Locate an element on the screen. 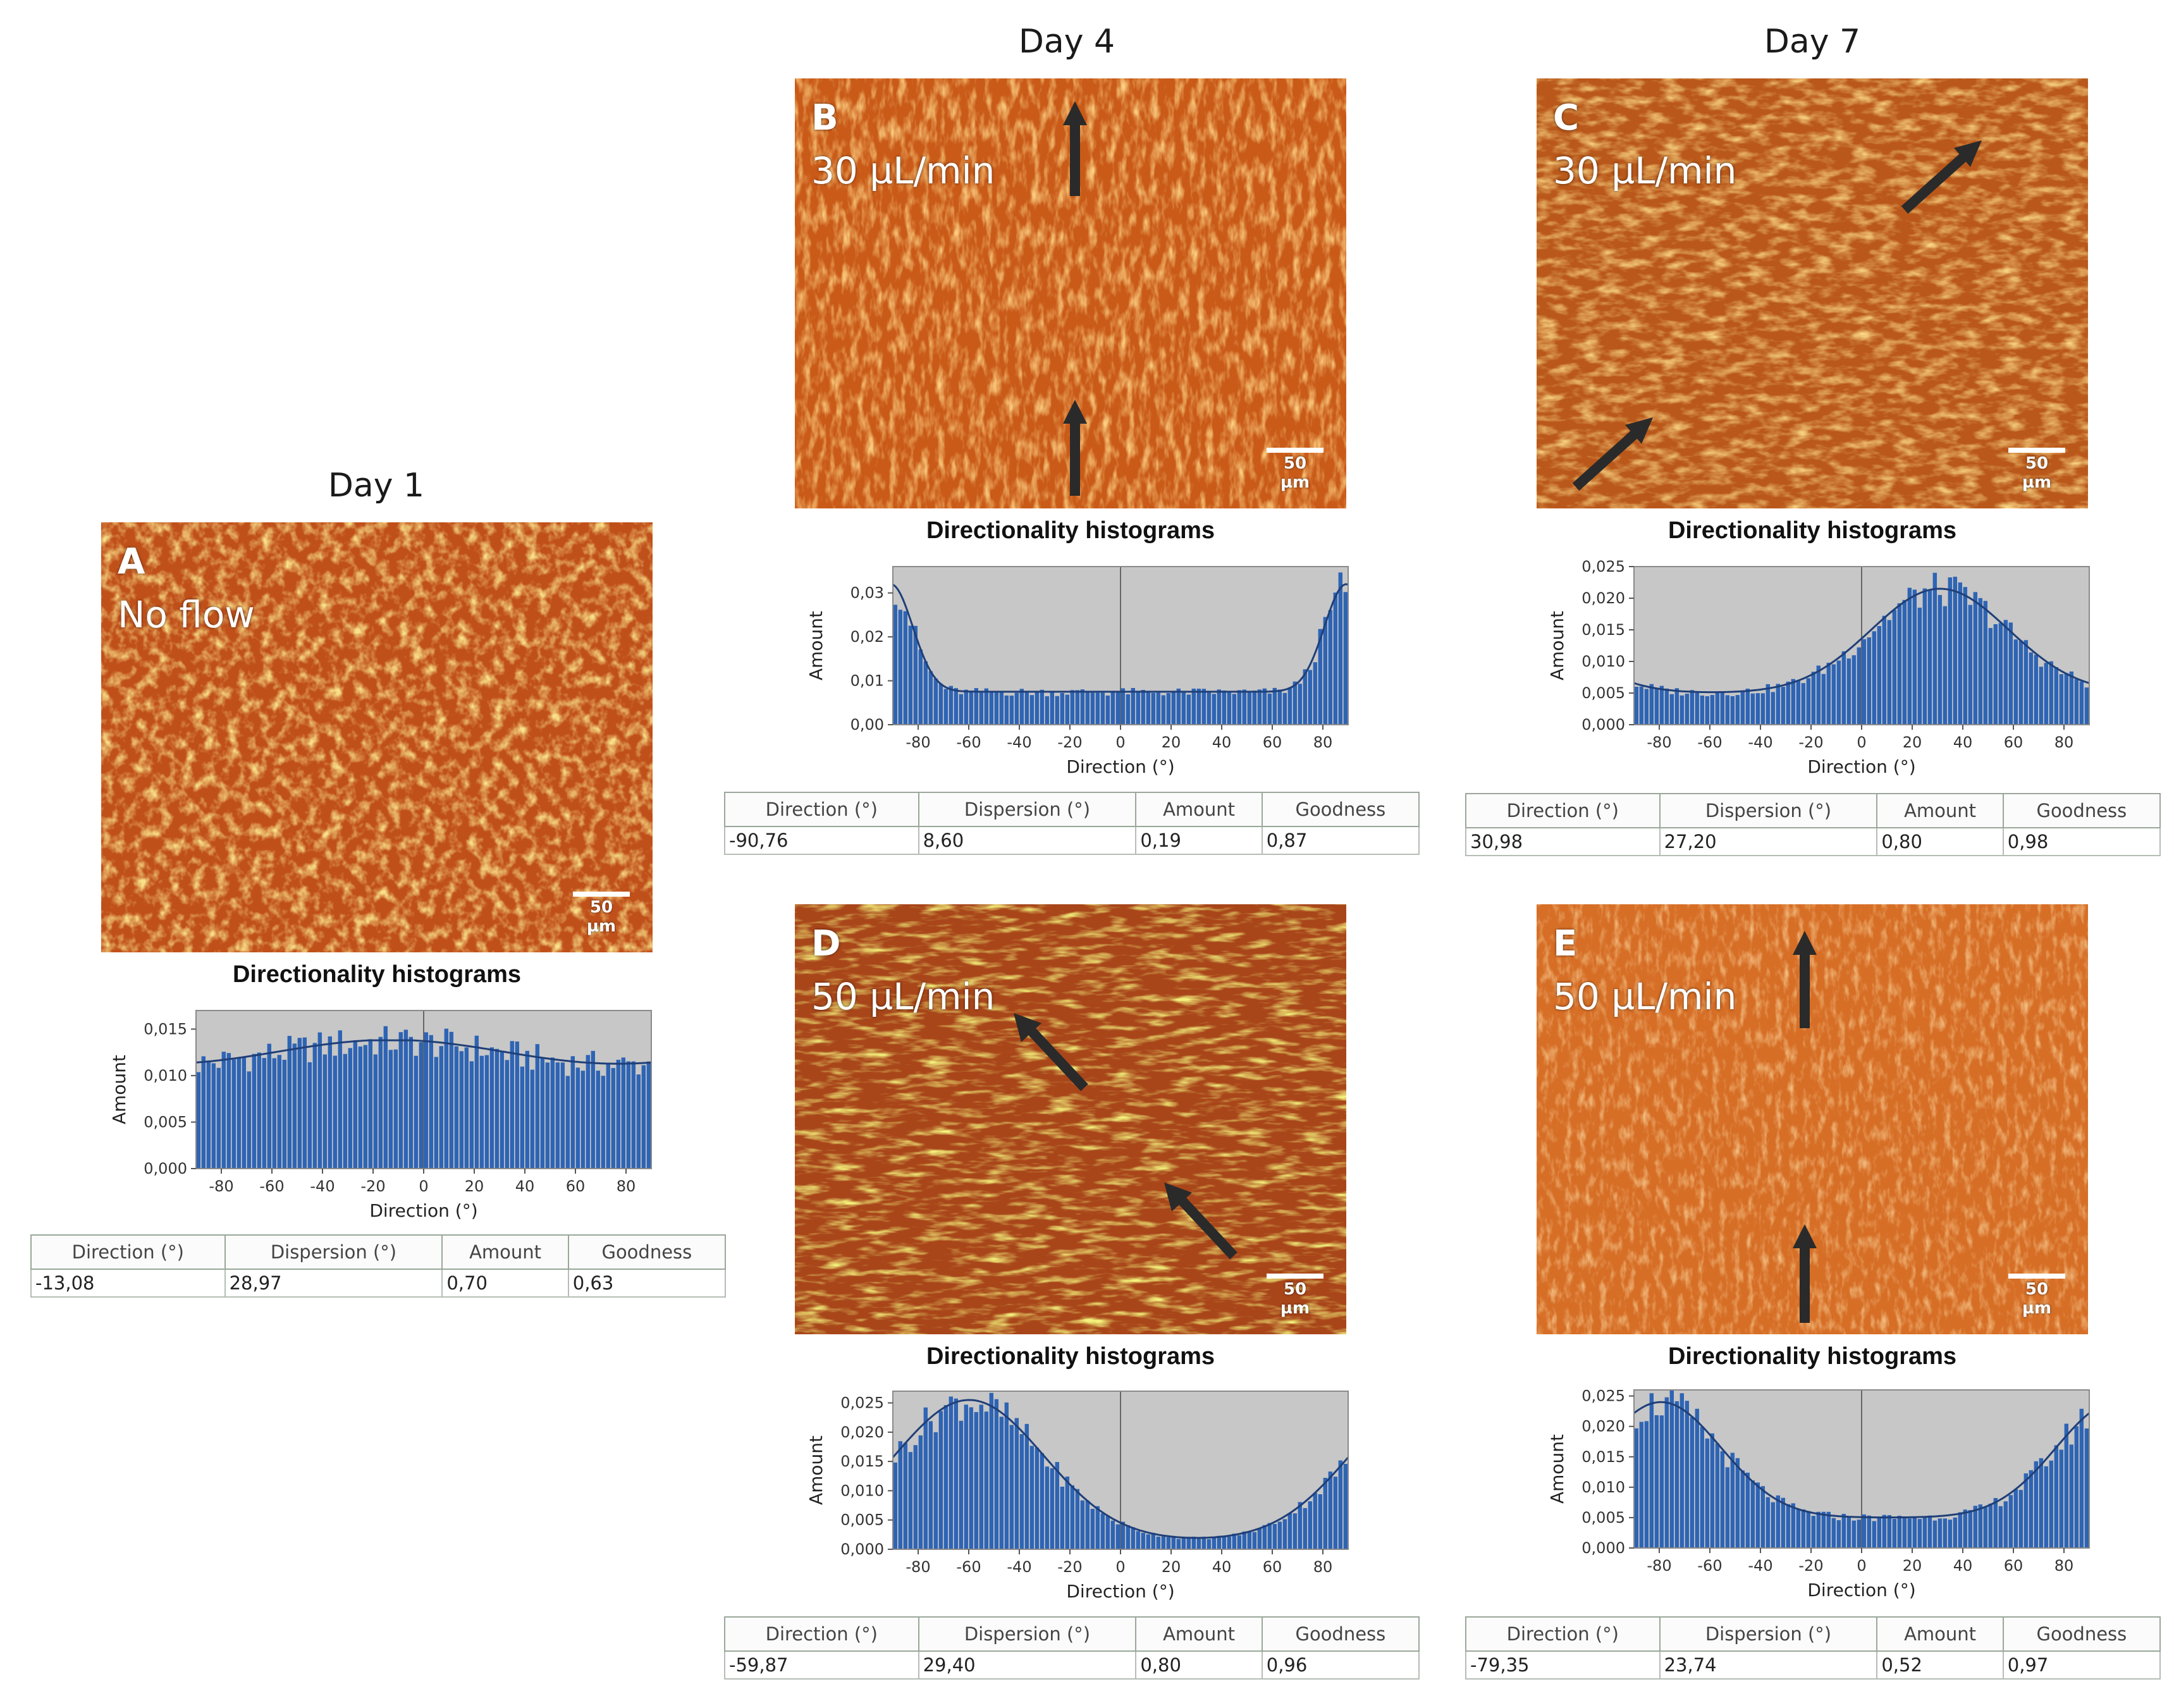 Image resolution: width=2174 pixels, height=1708 pixels. stats-goodness-d: 0,96 is located at coordinates (1340, 1665).